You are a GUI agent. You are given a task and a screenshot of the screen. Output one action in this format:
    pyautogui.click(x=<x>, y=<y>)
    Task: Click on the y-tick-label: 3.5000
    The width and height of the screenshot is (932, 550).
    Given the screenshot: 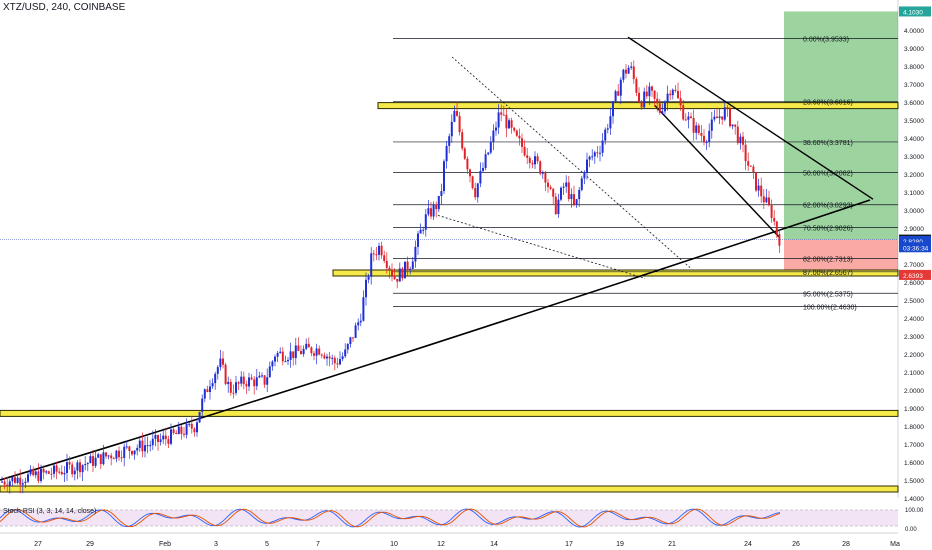 What is the action you would take?
    pyautogui.click(x=914, y=121)
    